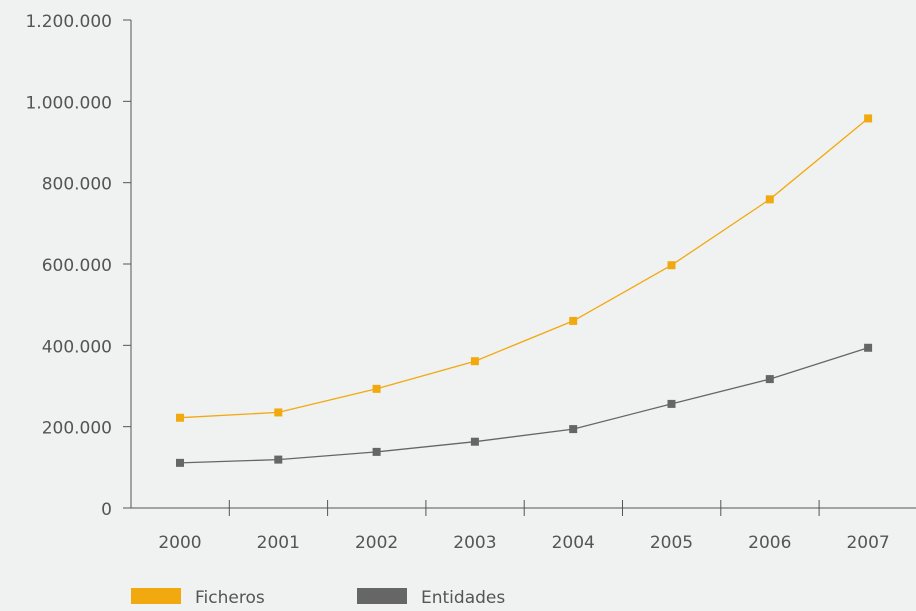 The width and height of the screenshot is (916, 611). Describe the element at coordinates (156, 596) in the screenshot. I see `legend-swatch-ficheros` at that location.